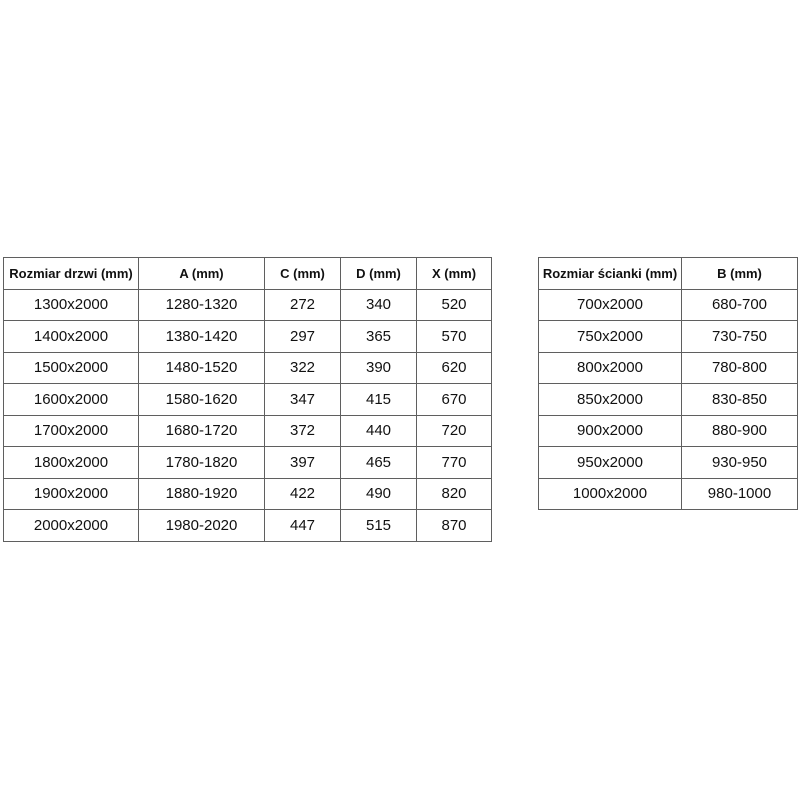  Describe the element at coordinates (201, 430) in the screenshot. I see `table-cell: 1680-1720` at that location.